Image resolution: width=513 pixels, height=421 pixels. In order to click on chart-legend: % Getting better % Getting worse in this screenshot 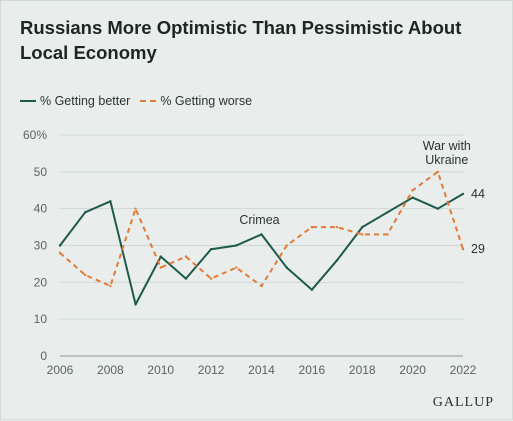, I will do `click(141, 101)`.